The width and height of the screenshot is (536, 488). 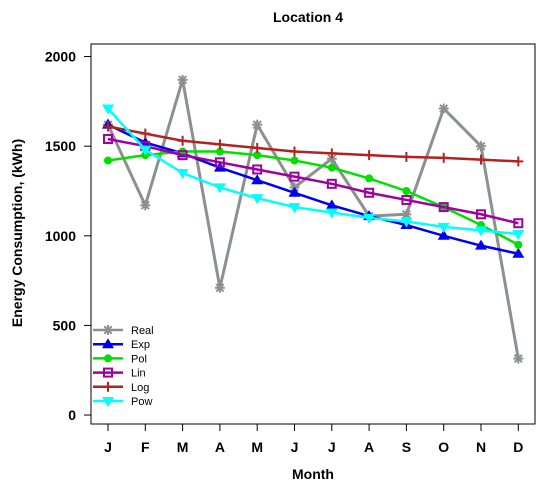 What do you see at coordinates (138, 374) in the screenshot?
I see `legend-label: Lin` at bounding box center [138, 374].